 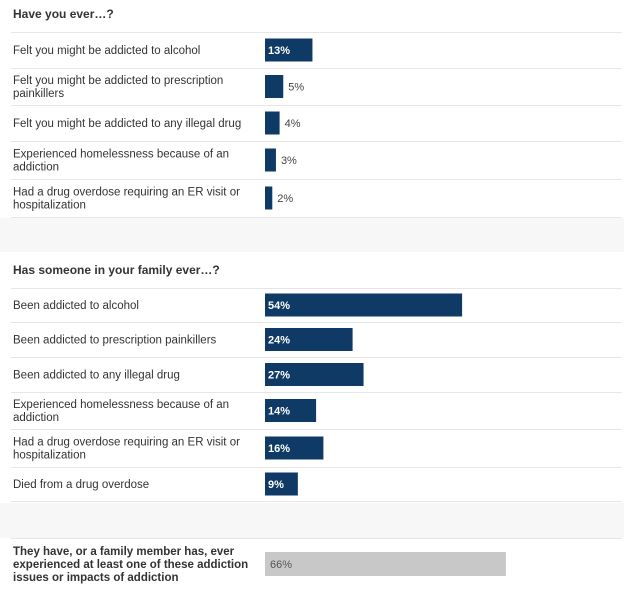 I want to click on category-label-line: Been addicted to any illegal drug, so click(x=96, y=376).